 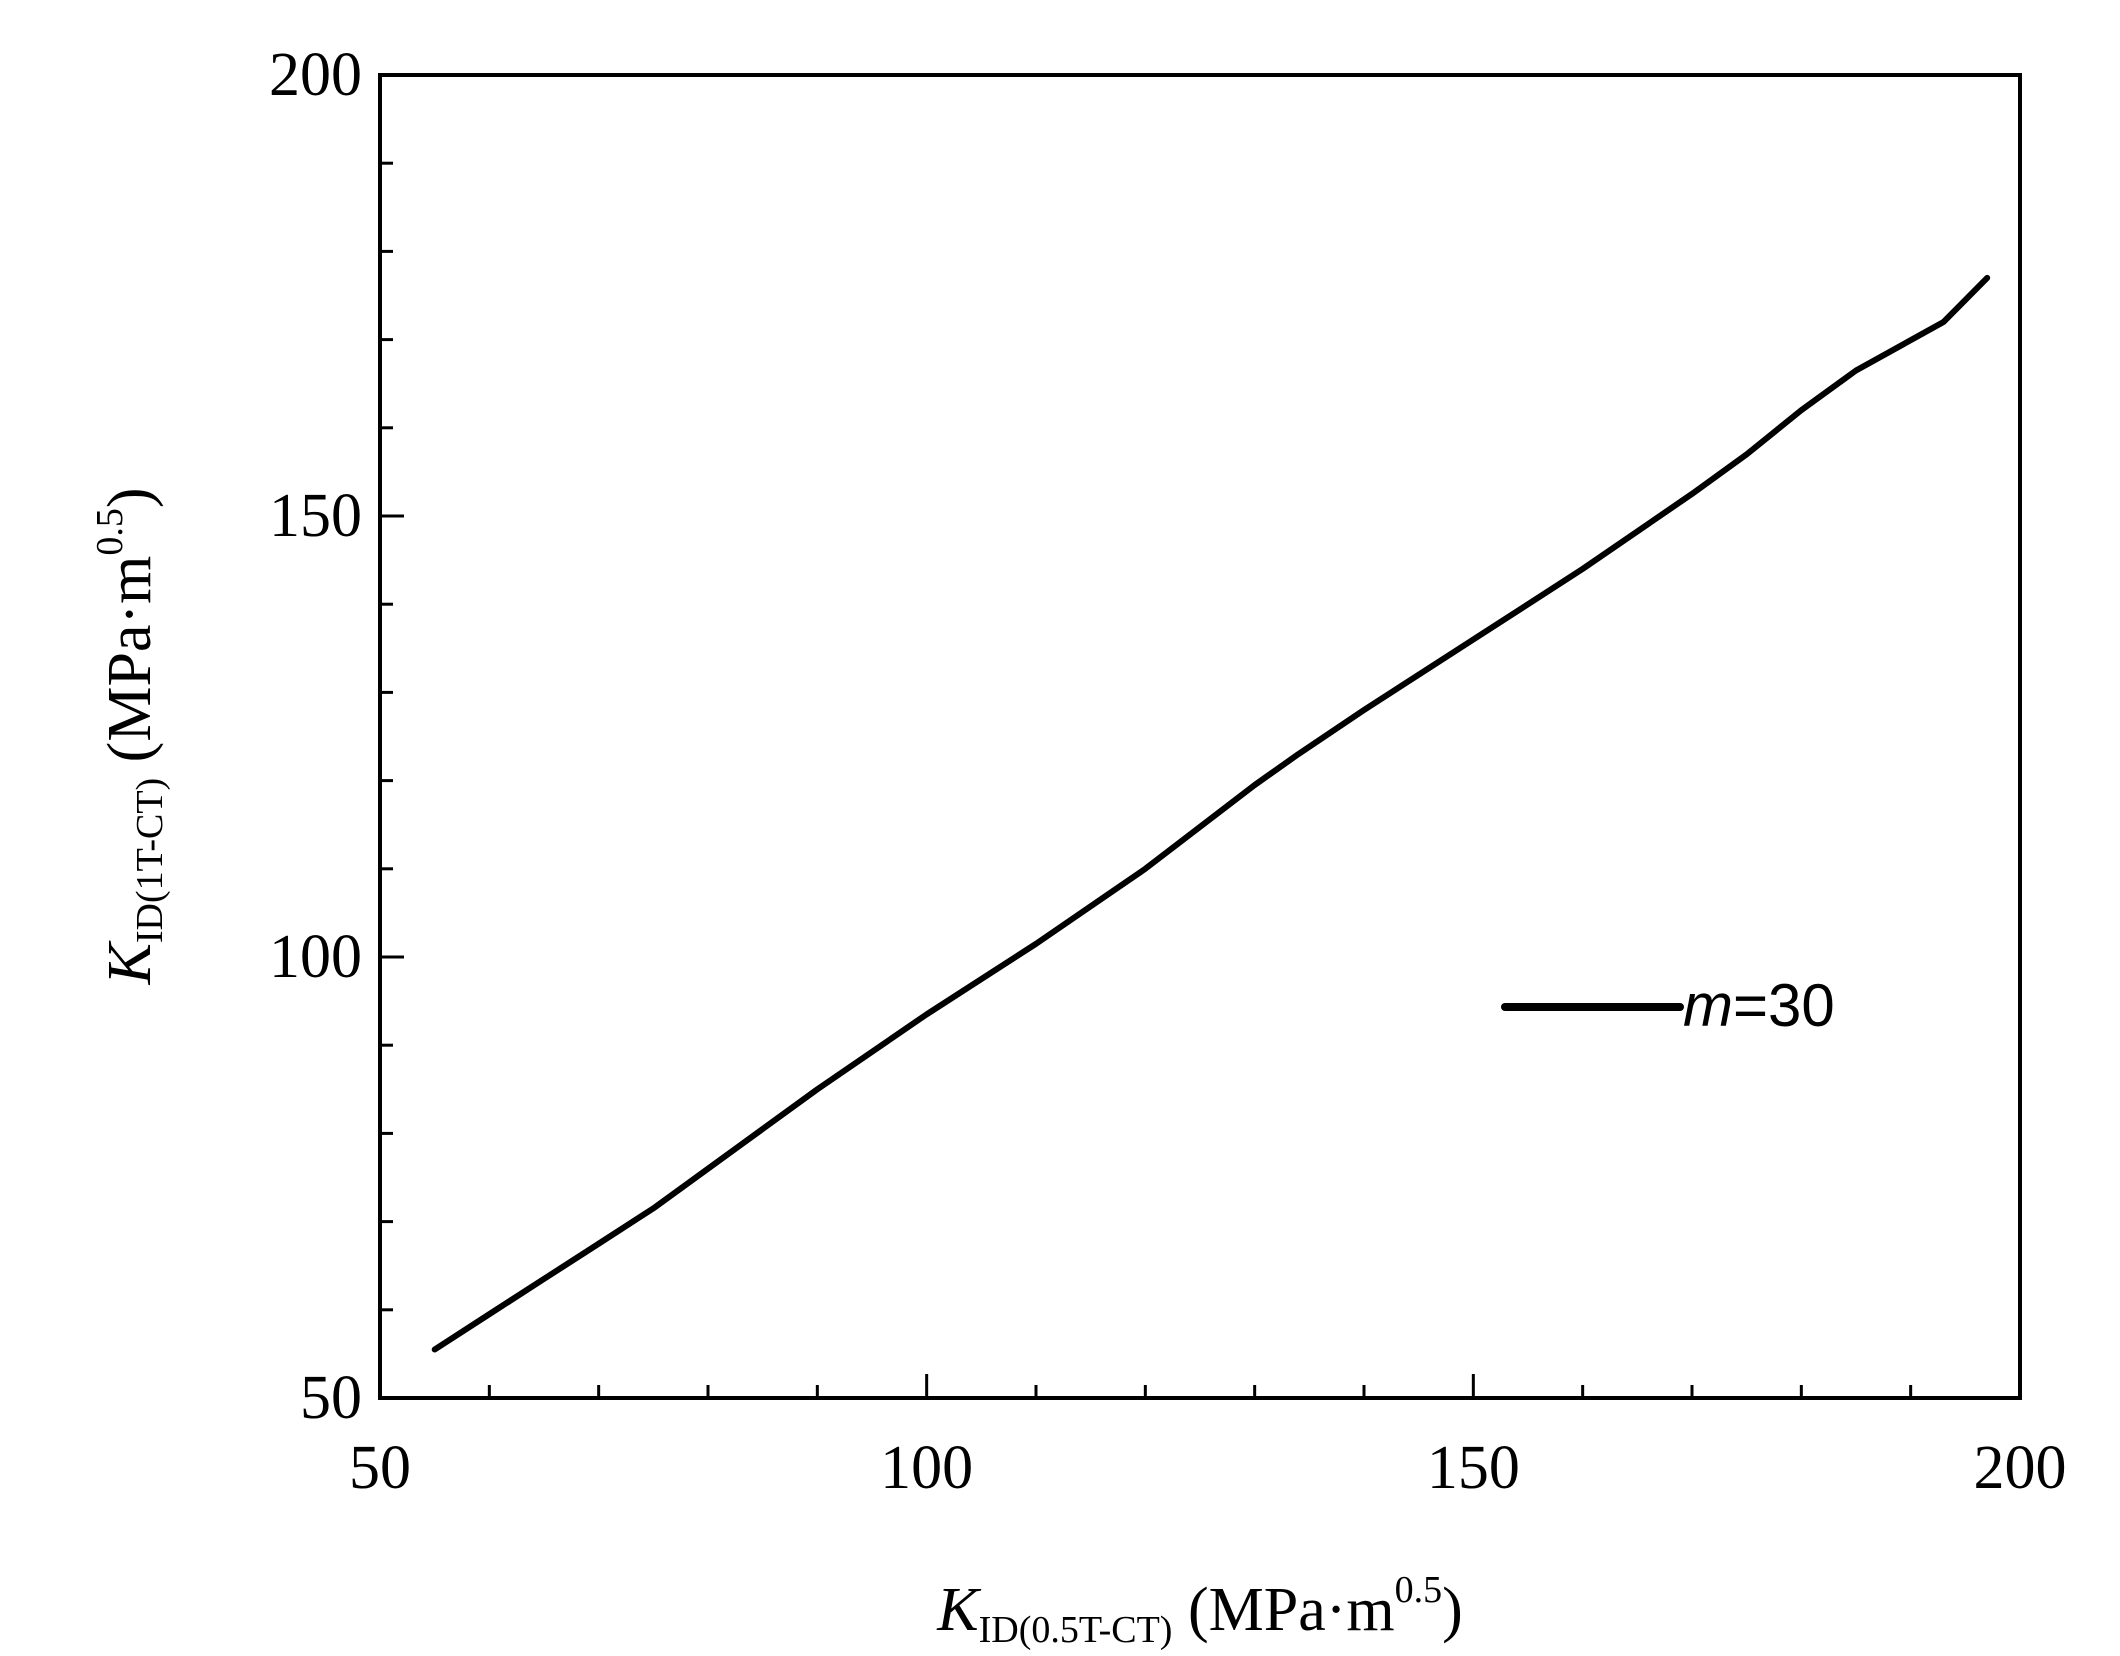 I want to click on y-axis-title-unit-close: ), so click(x=130, y=497).